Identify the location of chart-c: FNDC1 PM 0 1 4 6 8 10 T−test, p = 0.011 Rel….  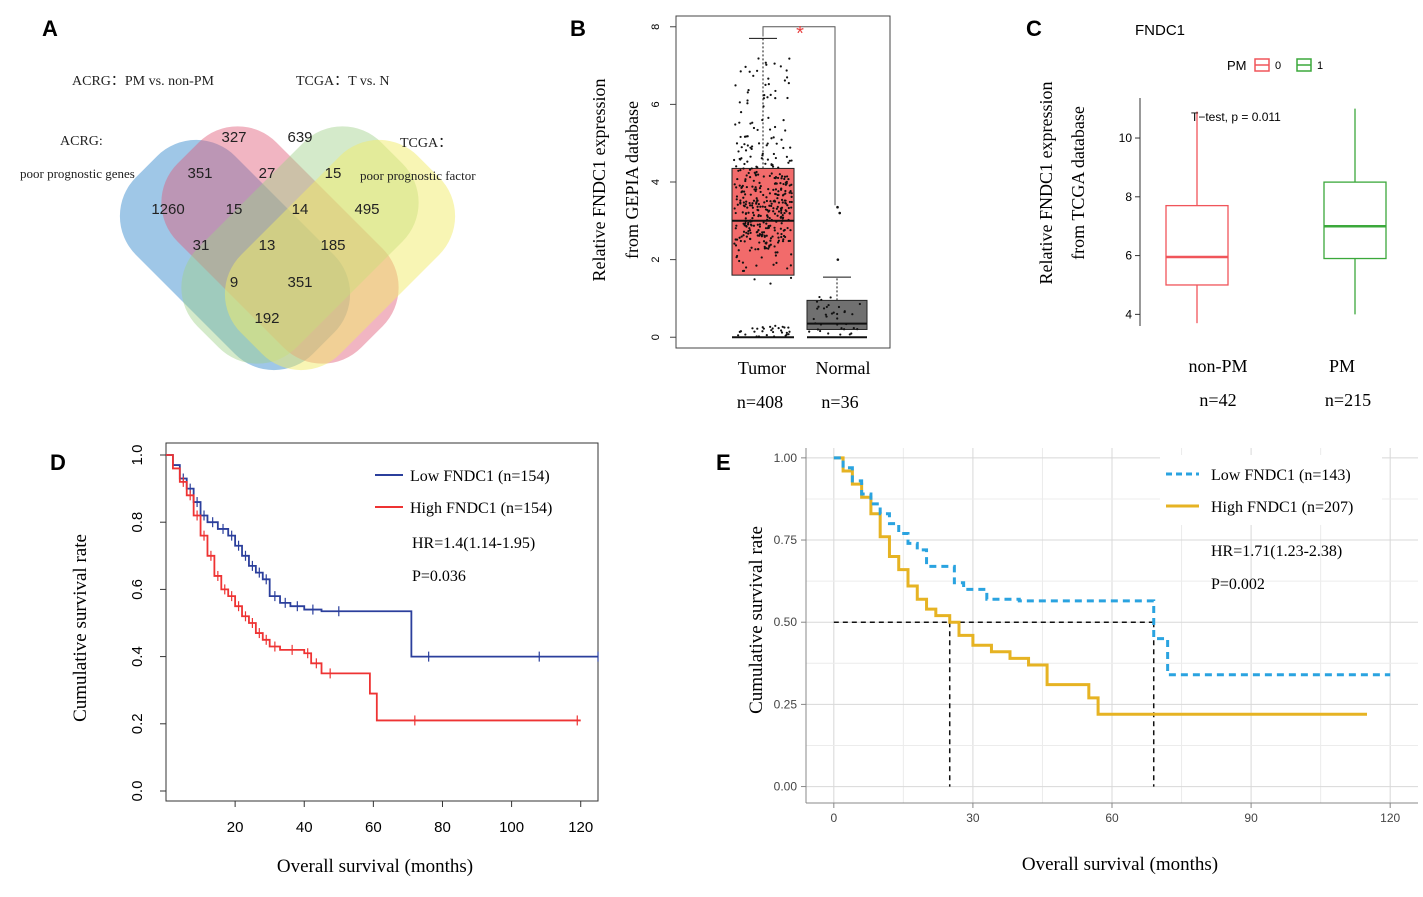
(1211, 216).